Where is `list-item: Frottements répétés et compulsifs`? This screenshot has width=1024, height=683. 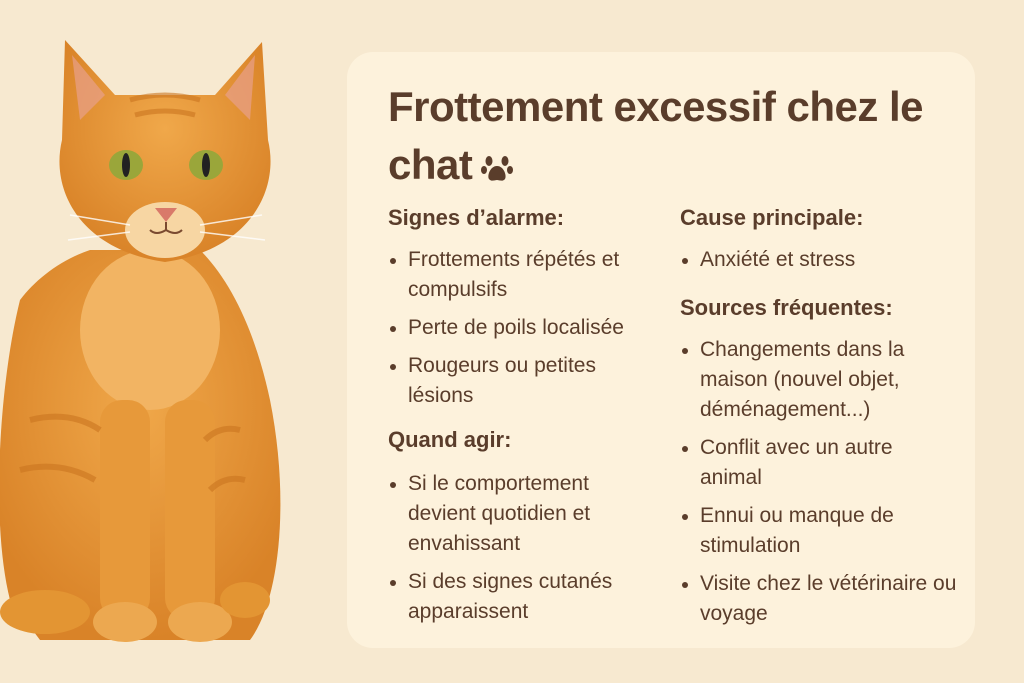
list-item: Frottements répétés et compulsifs is located at coordinates (523, 275).